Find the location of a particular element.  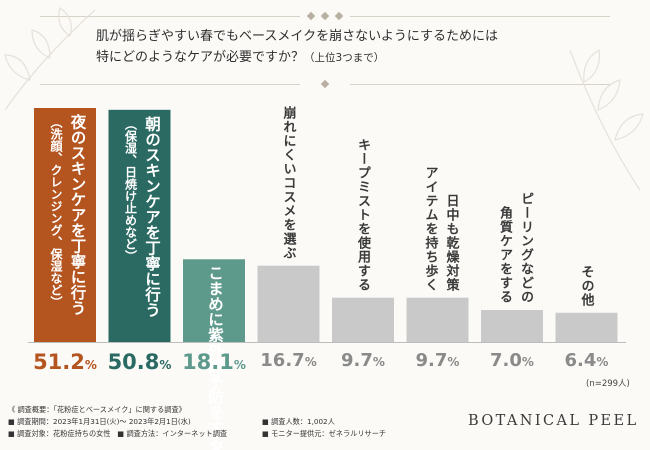

value-label-8: 6.4% is located at coordinates (587, 360).